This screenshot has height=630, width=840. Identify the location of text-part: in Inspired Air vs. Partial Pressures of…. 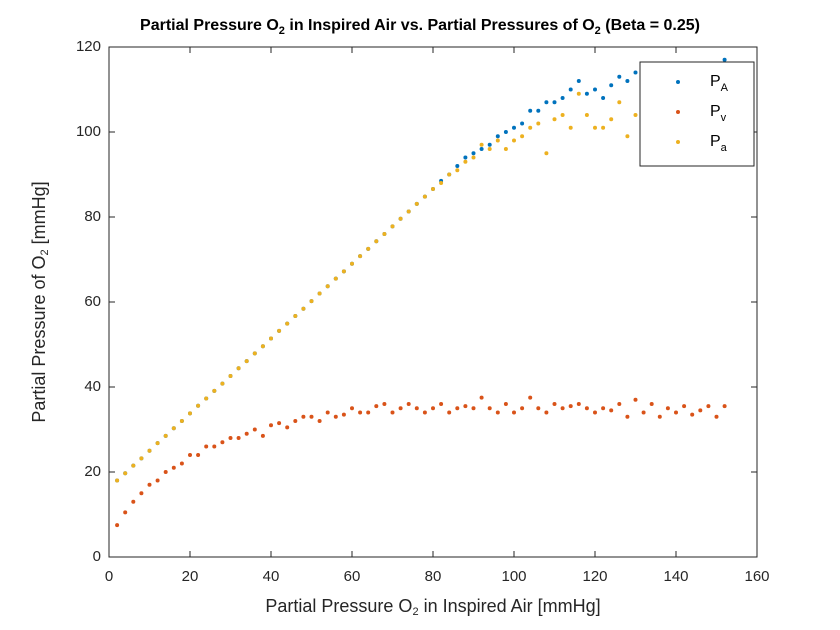
(440, 25).